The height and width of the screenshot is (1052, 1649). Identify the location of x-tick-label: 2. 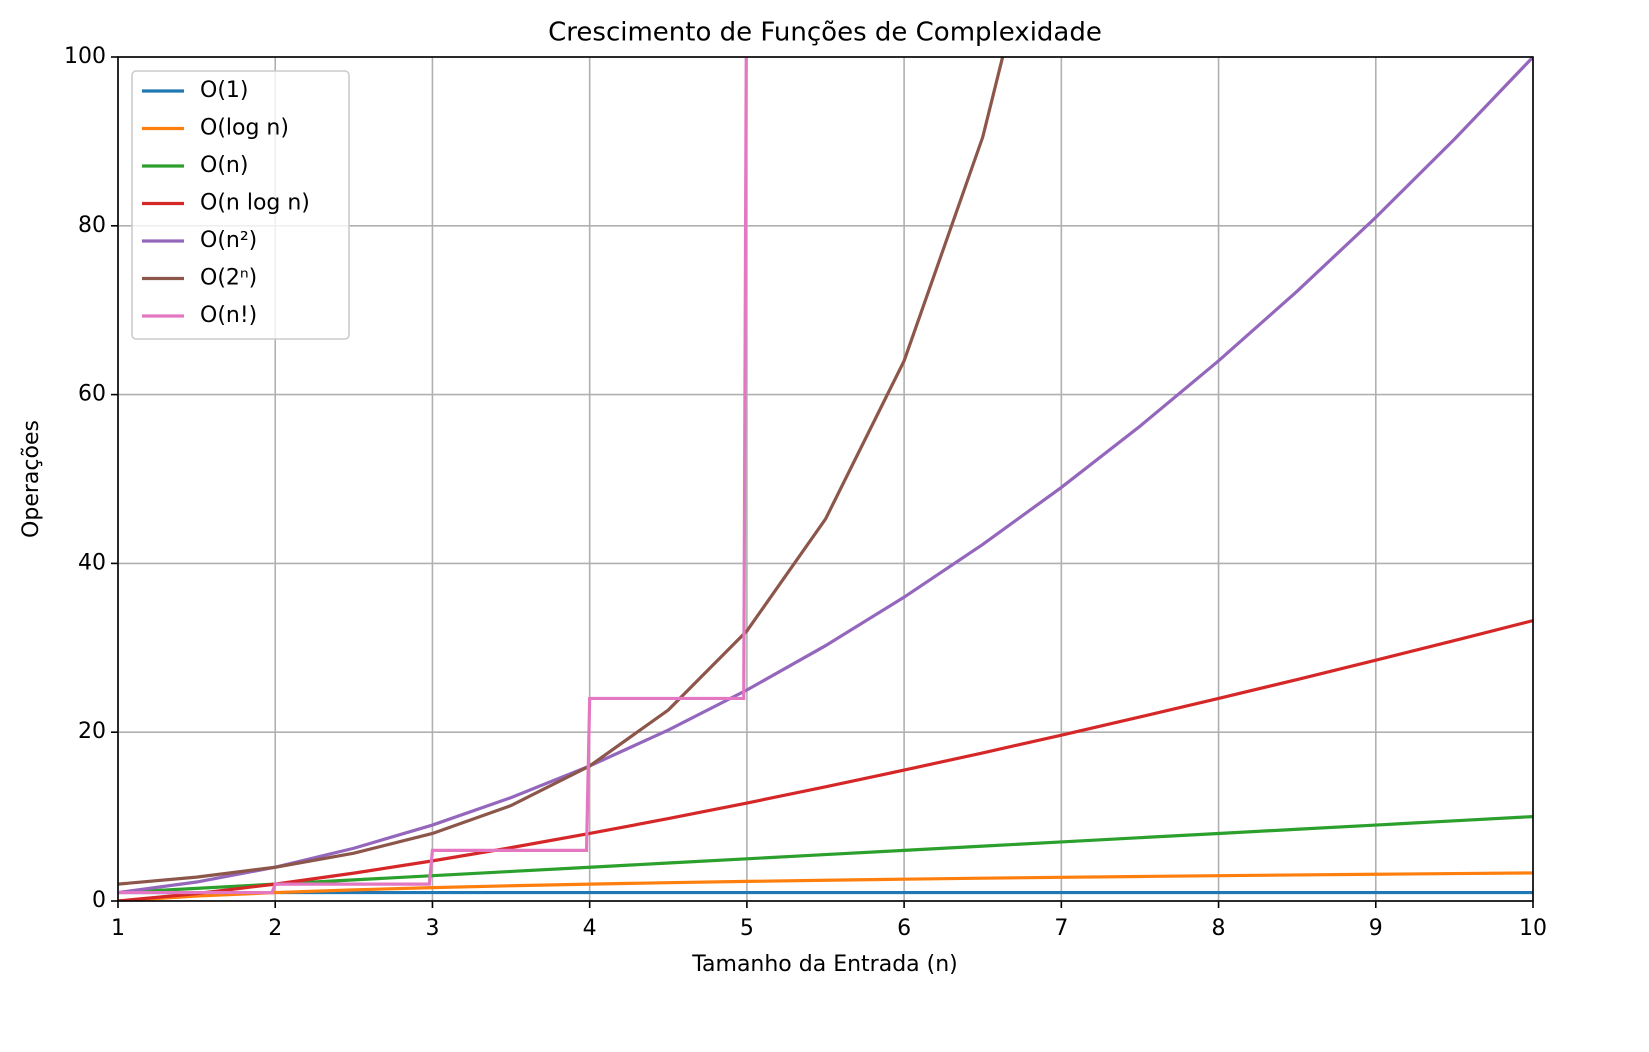
(275, 928).